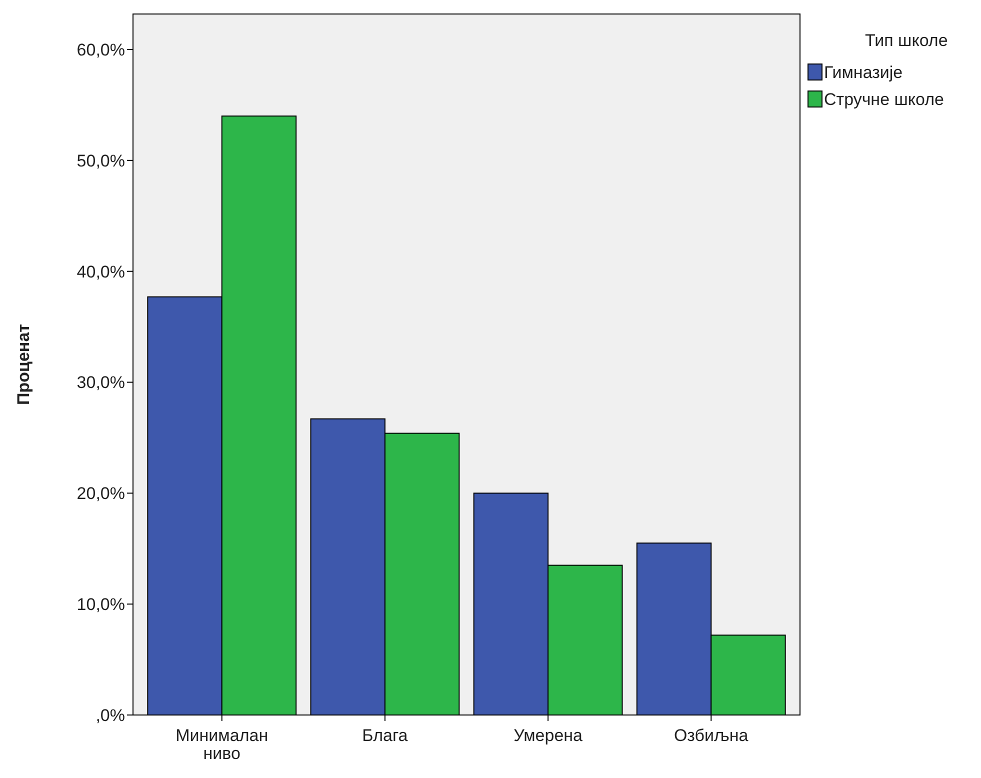  I want to click on y-tick-label: 20,0%, so click(100, 494).